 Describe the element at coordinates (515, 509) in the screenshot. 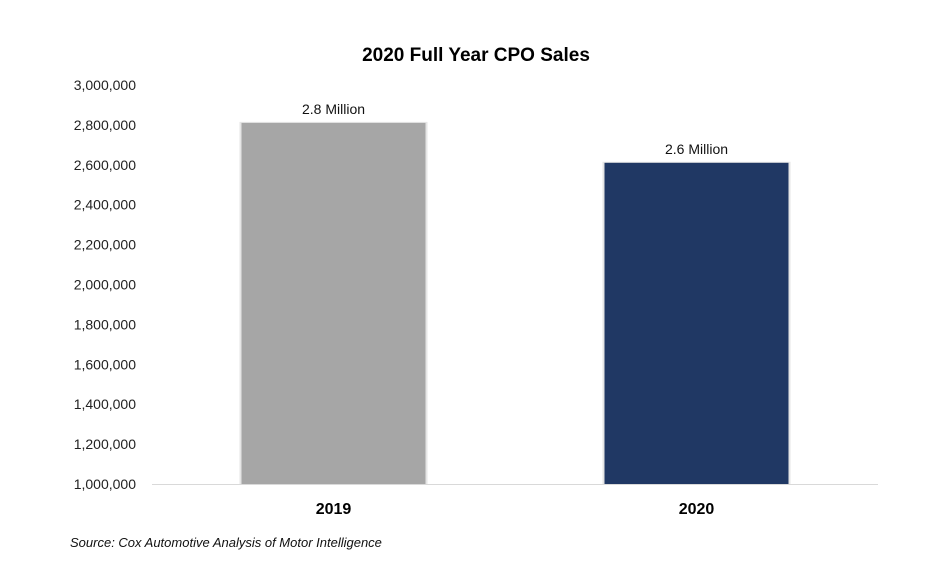

I see `x-axis: 2019 2020` at that location.